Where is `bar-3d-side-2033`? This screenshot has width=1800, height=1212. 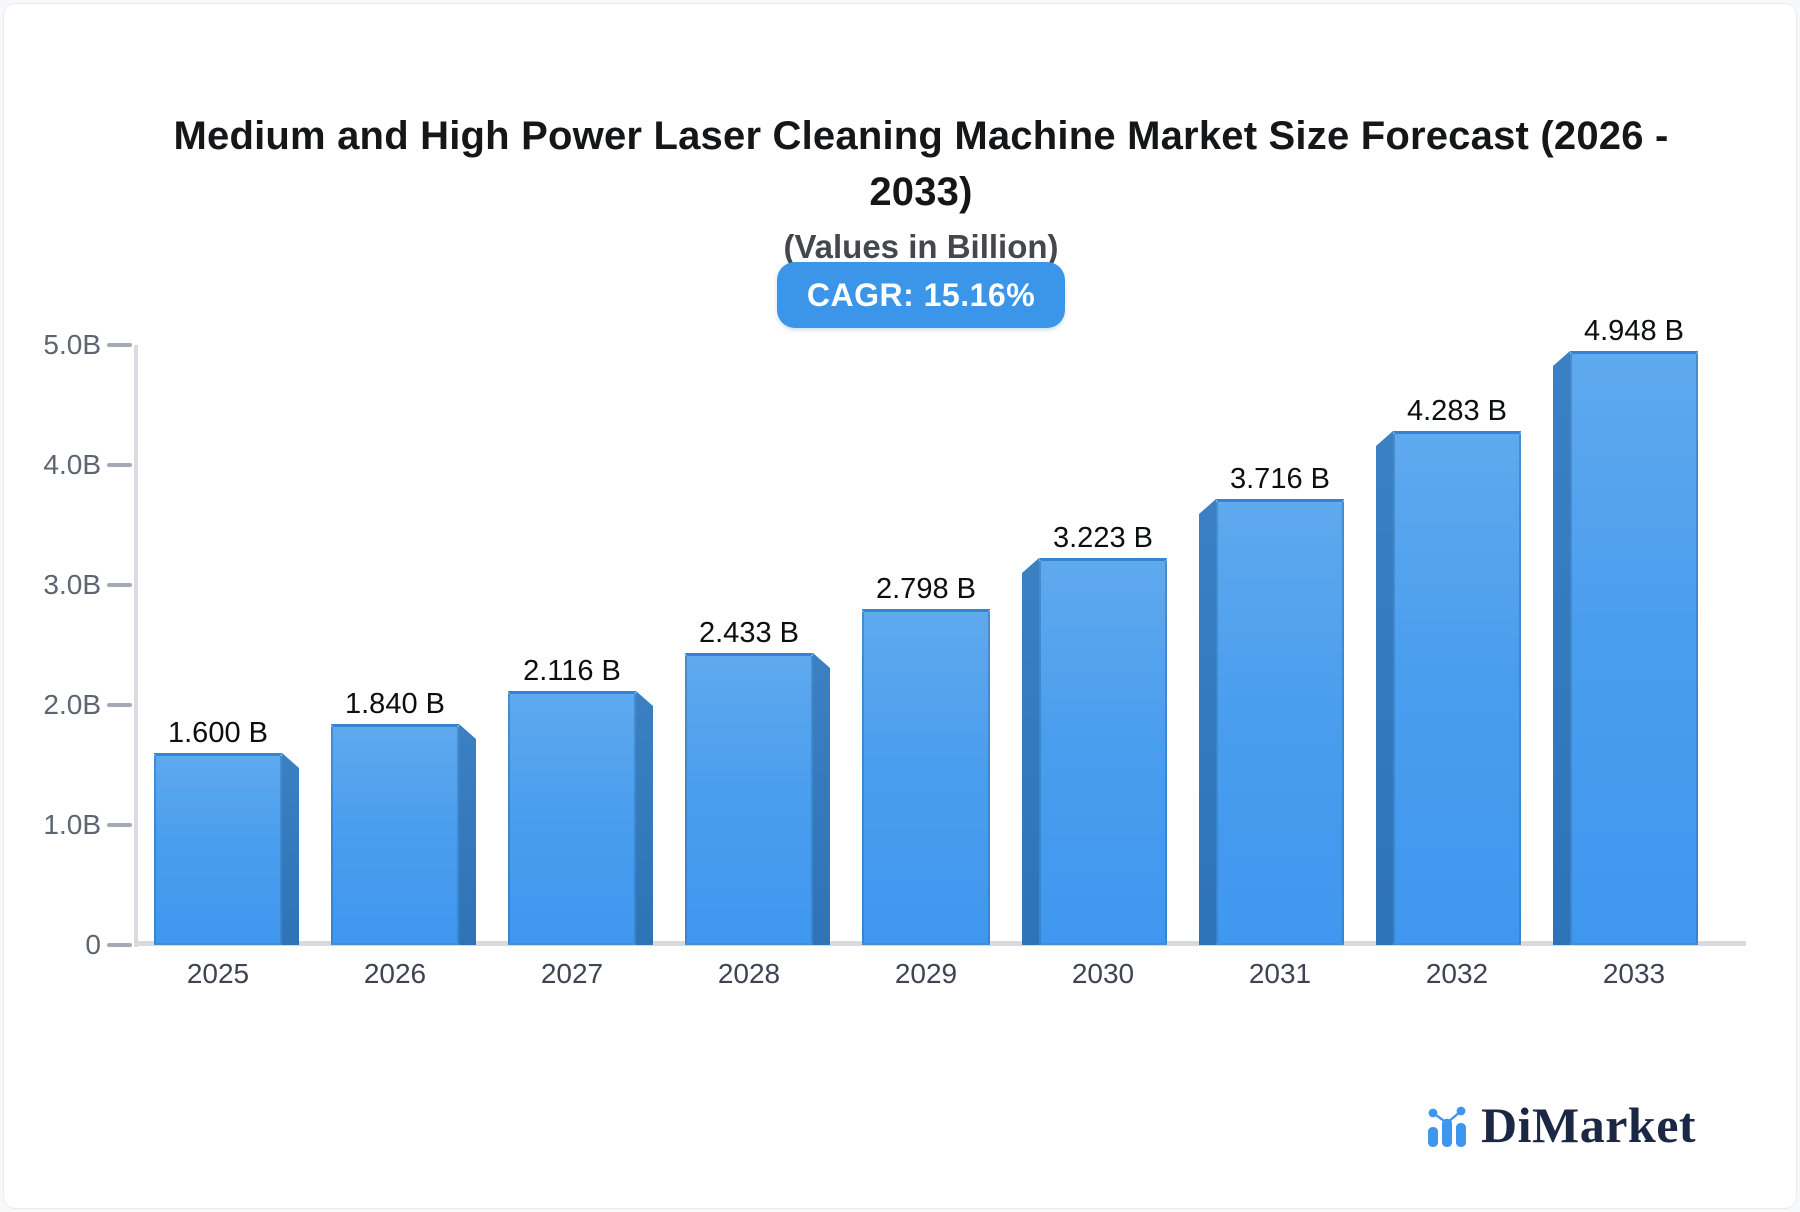
bar-3d-side-2033 is located at coordinates (1561, 648).